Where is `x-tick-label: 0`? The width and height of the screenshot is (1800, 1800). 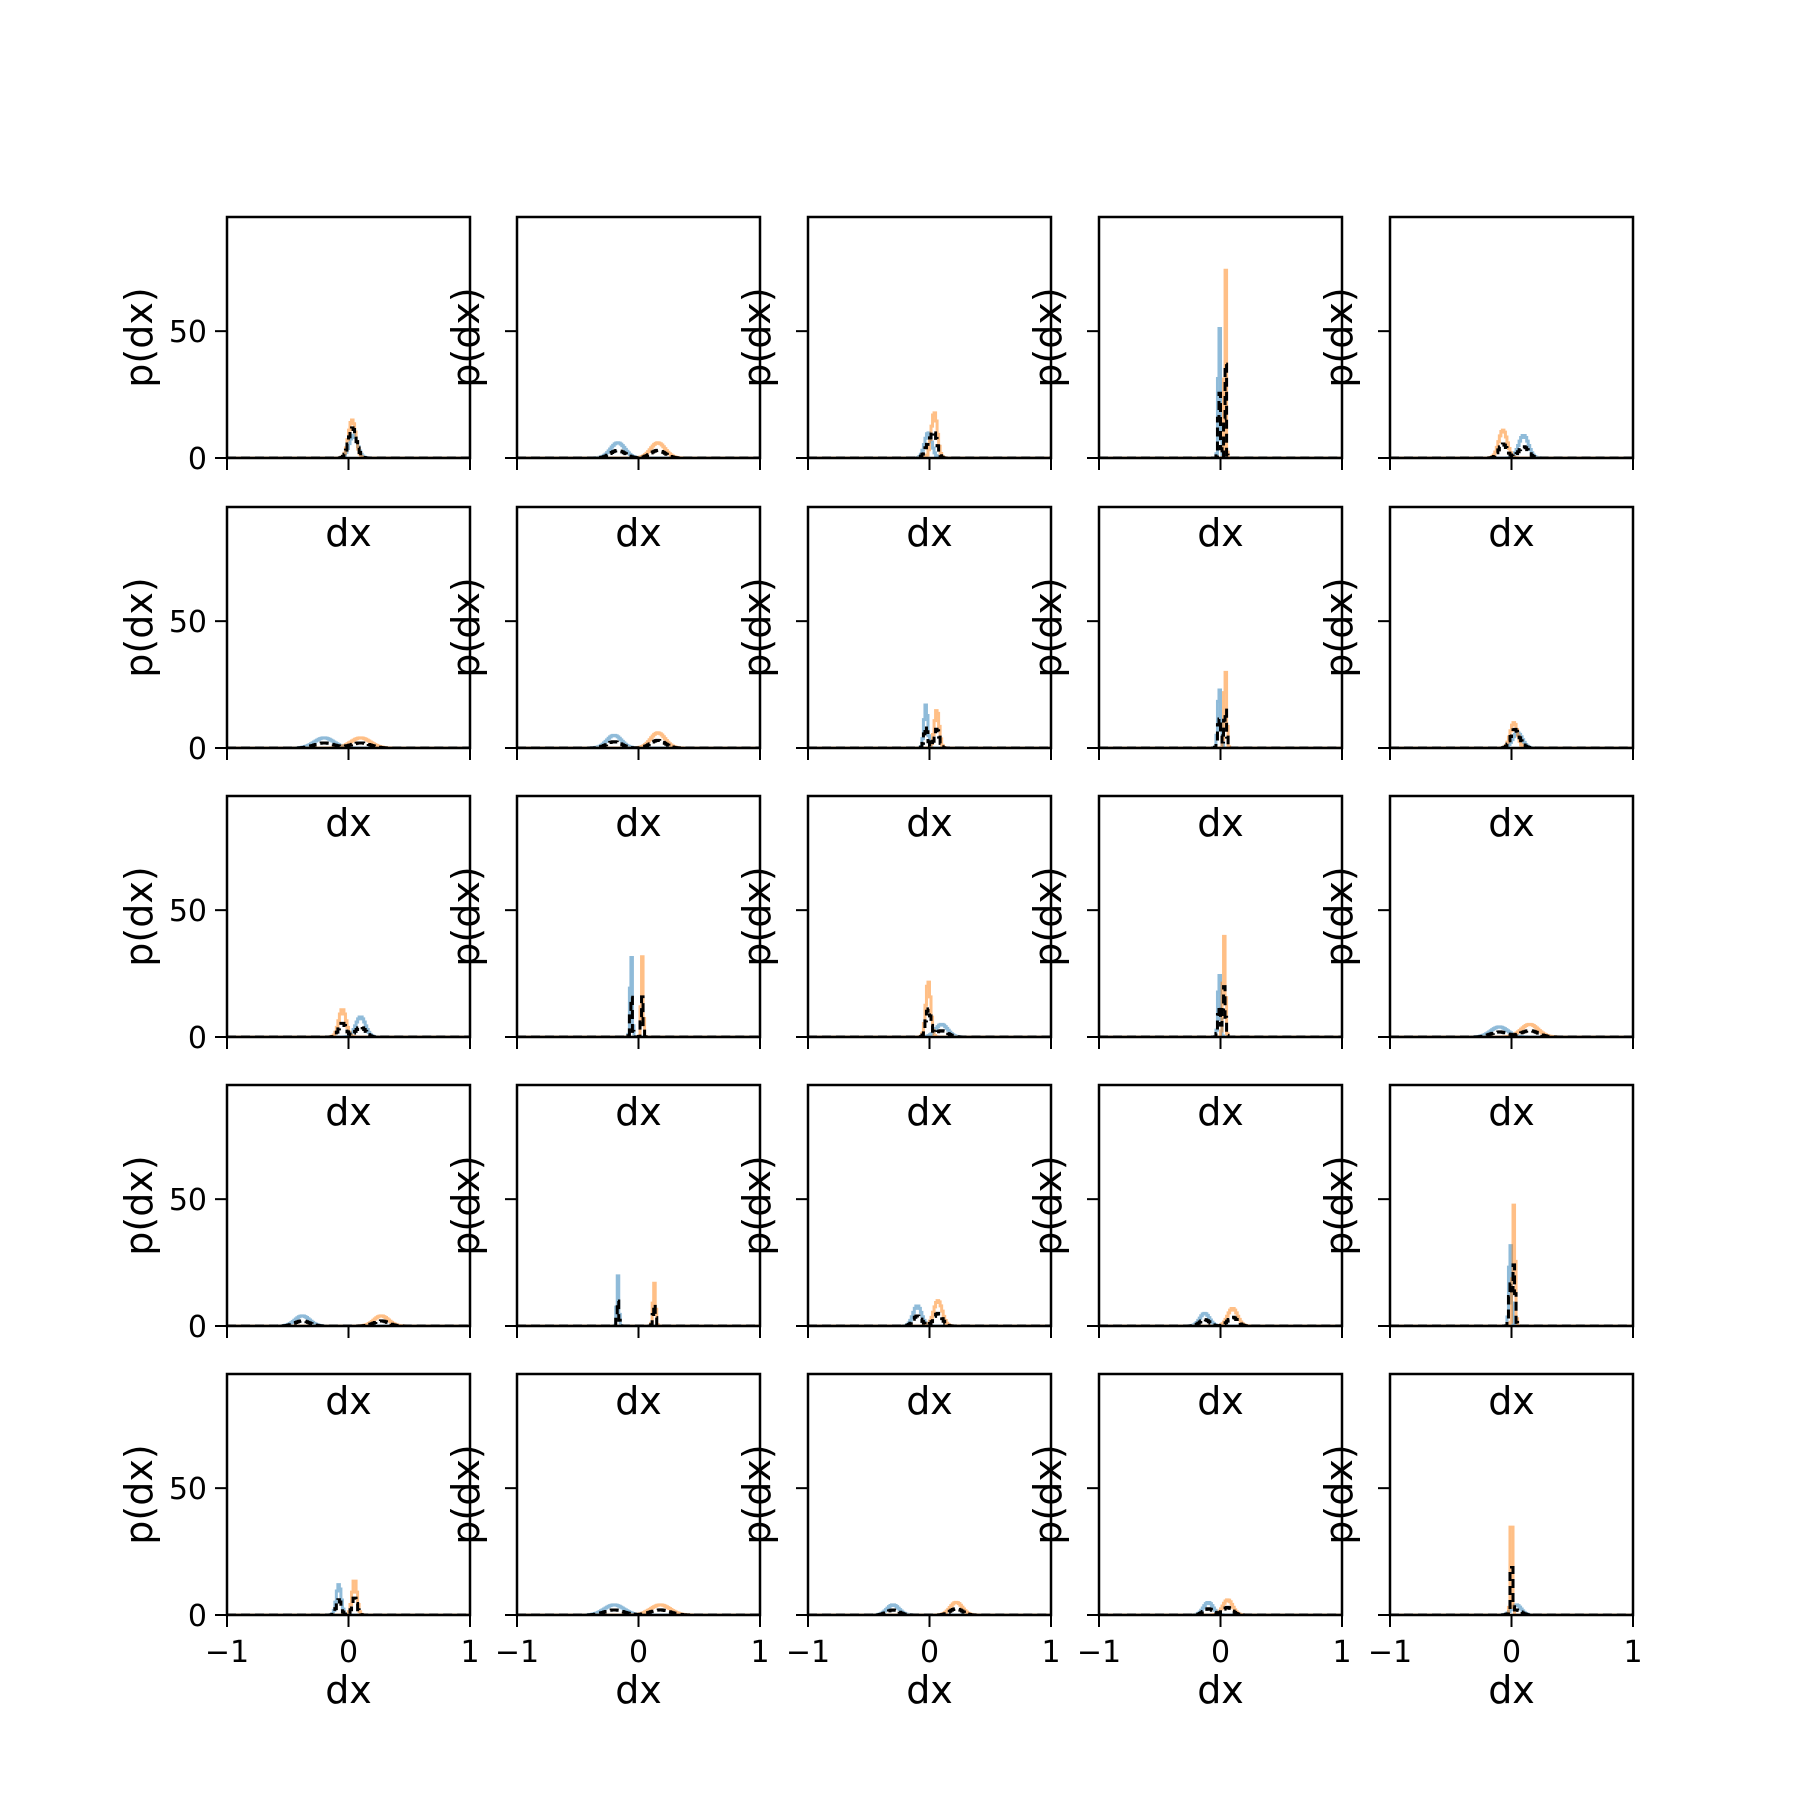 x-tick-label: 0 is located at coordinates (929, 1652).